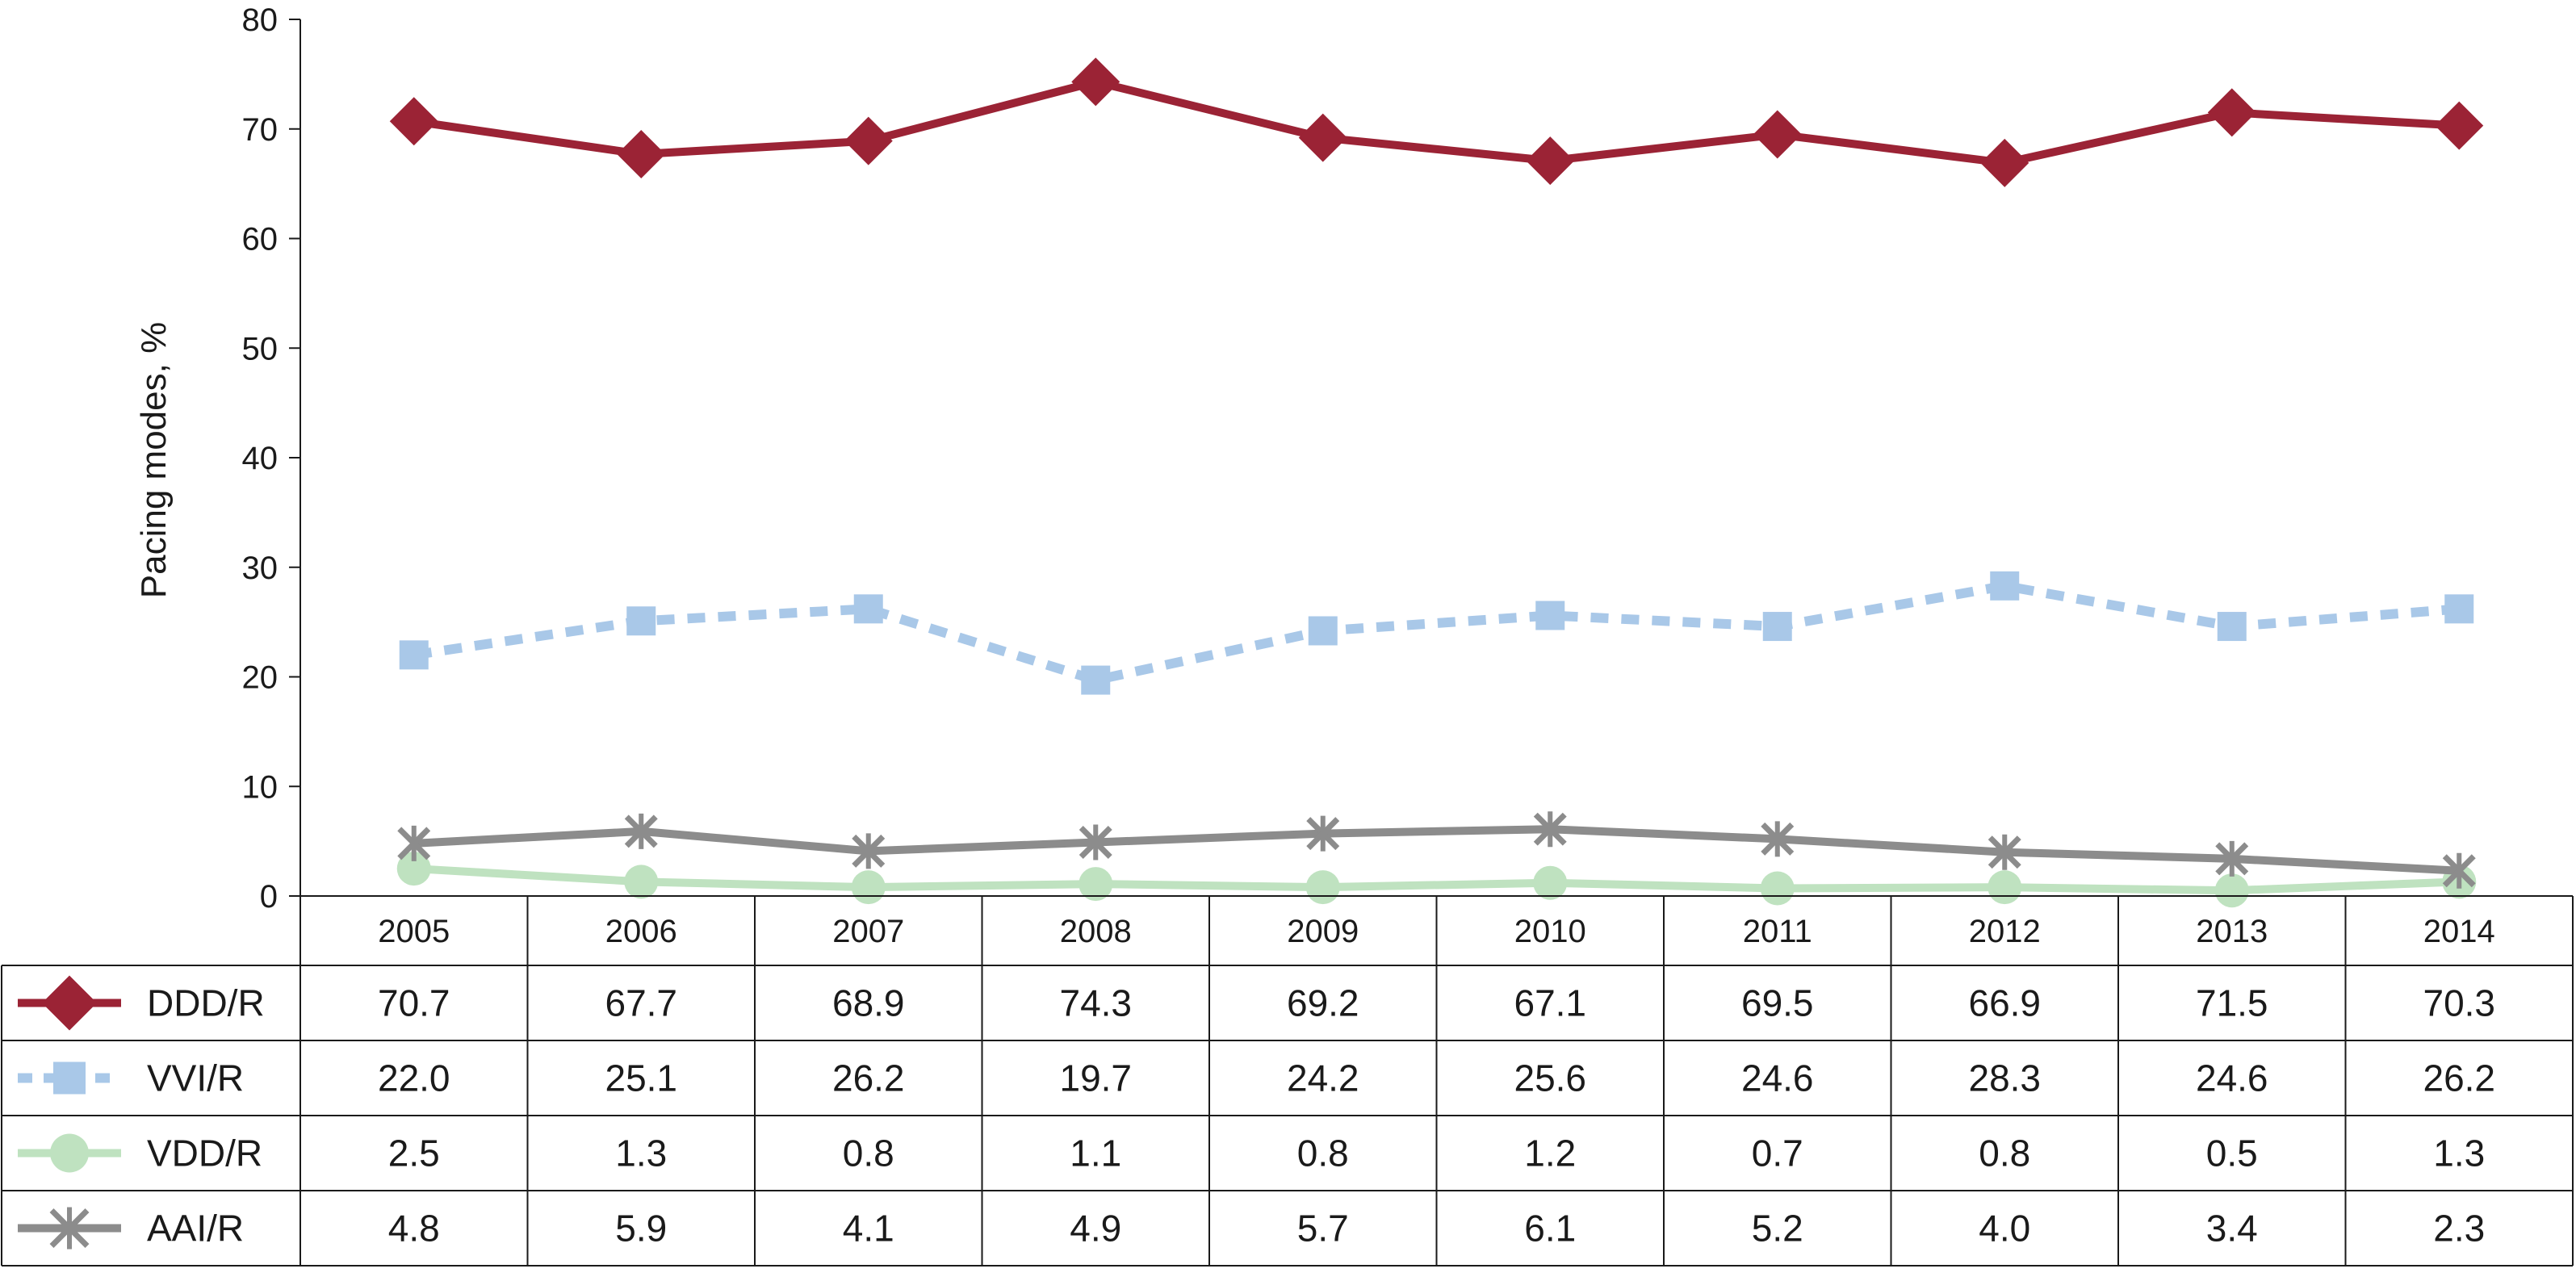 This screenshot has width=2576, height=1277. I want to click on legend-label-vdd-r: VDD/R, so click(204, 1154).